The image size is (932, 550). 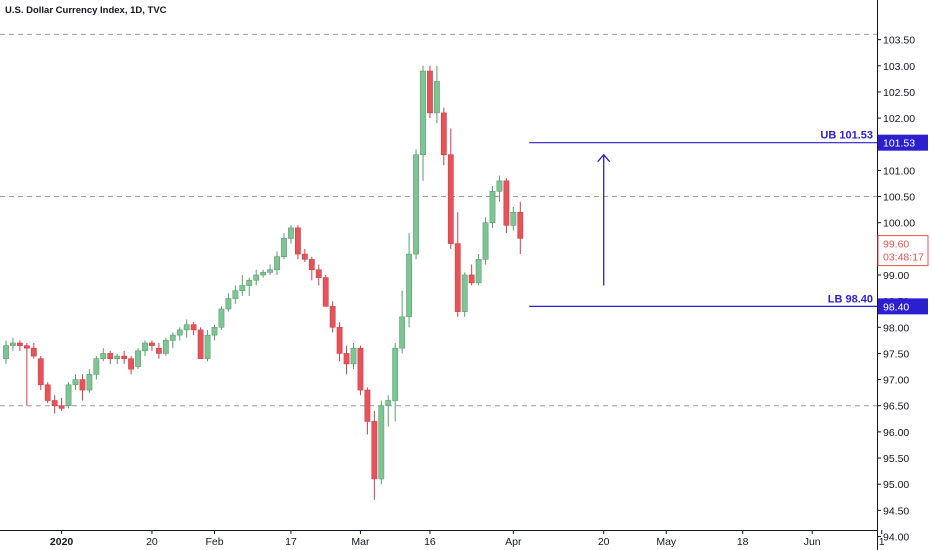 I want to click on price-tick-label: 95.00, so click(x=896, y=485).